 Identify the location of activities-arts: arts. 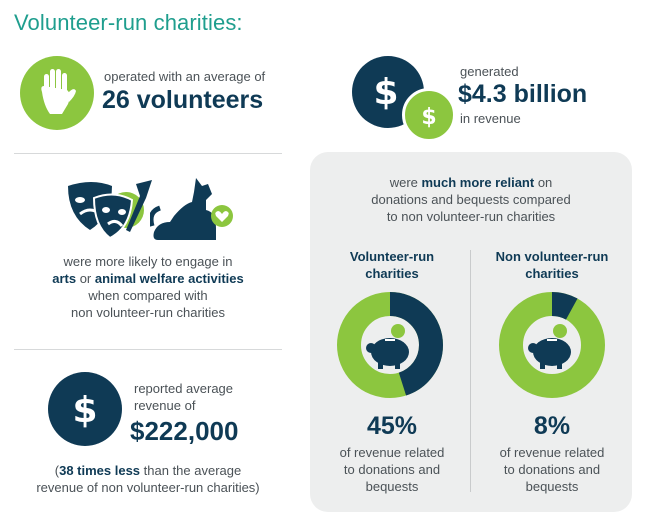
(64, 278).